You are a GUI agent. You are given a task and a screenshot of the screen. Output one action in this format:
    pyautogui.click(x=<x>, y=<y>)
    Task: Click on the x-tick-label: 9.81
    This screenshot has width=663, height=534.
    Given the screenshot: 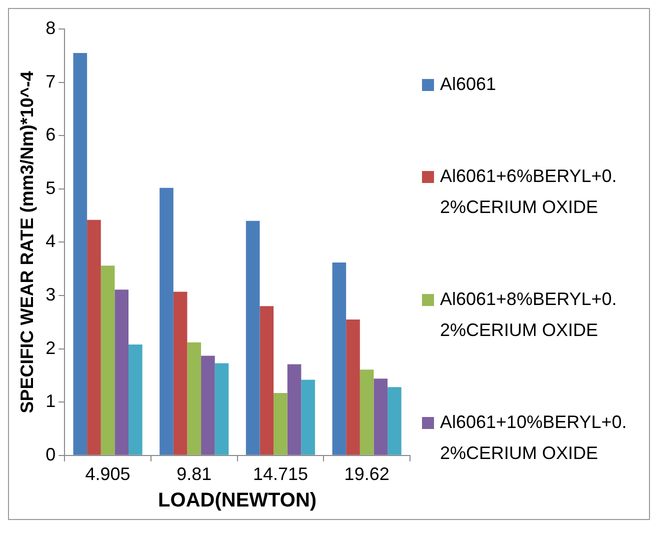 What is the action you would take?
    pyautogui.click(x=194, y=474)
    